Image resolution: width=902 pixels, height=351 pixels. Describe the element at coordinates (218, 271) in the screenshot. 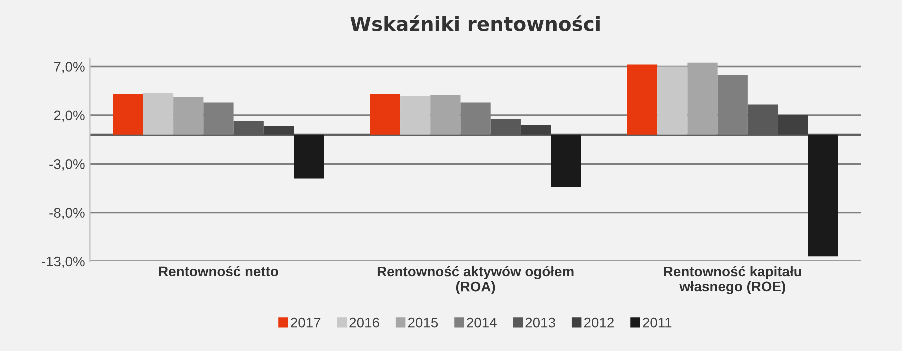

I see `x-tick-label: Rentowność netto` at that location.